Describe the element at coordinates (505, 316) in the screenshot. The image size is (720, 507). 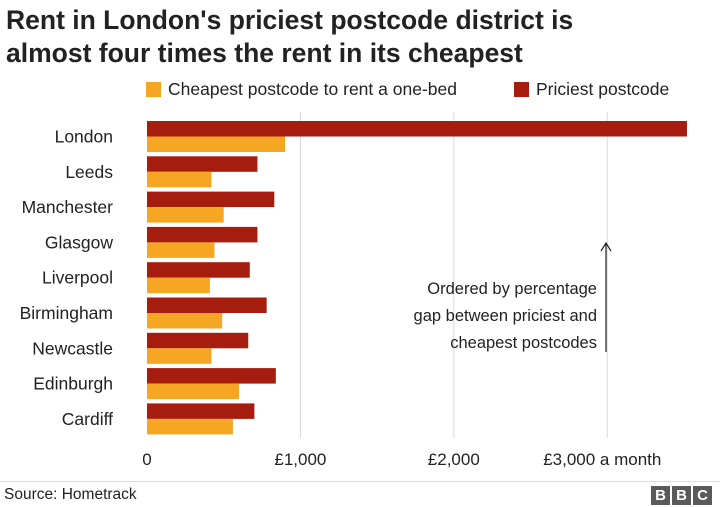
I see `annotation-line-1: gap between priciest and` at that location.